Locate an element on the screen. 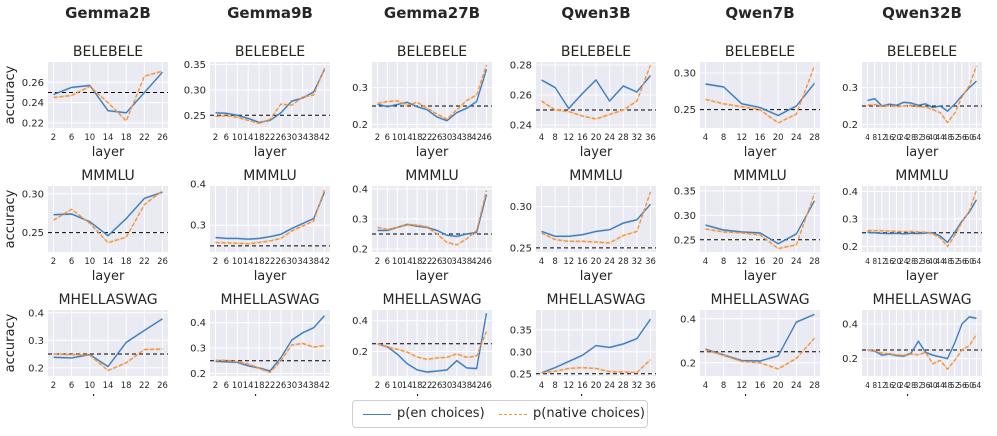 This screenshot has height=436, width=997. y-tick-label: 0.24 is located at coordinates (521, 126).